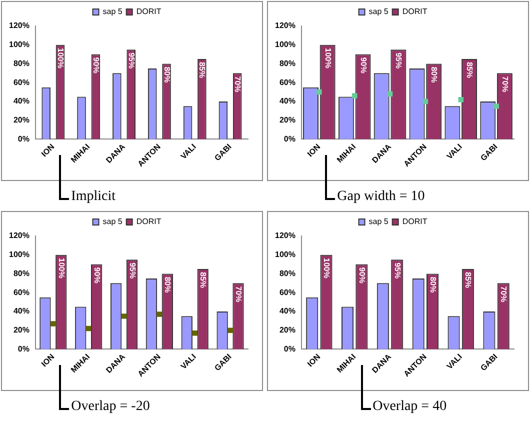  What do you see at coordinates (381, 197) in the screenshot?
I see `text: Gap width = 10` at bounding box center [381, 197].